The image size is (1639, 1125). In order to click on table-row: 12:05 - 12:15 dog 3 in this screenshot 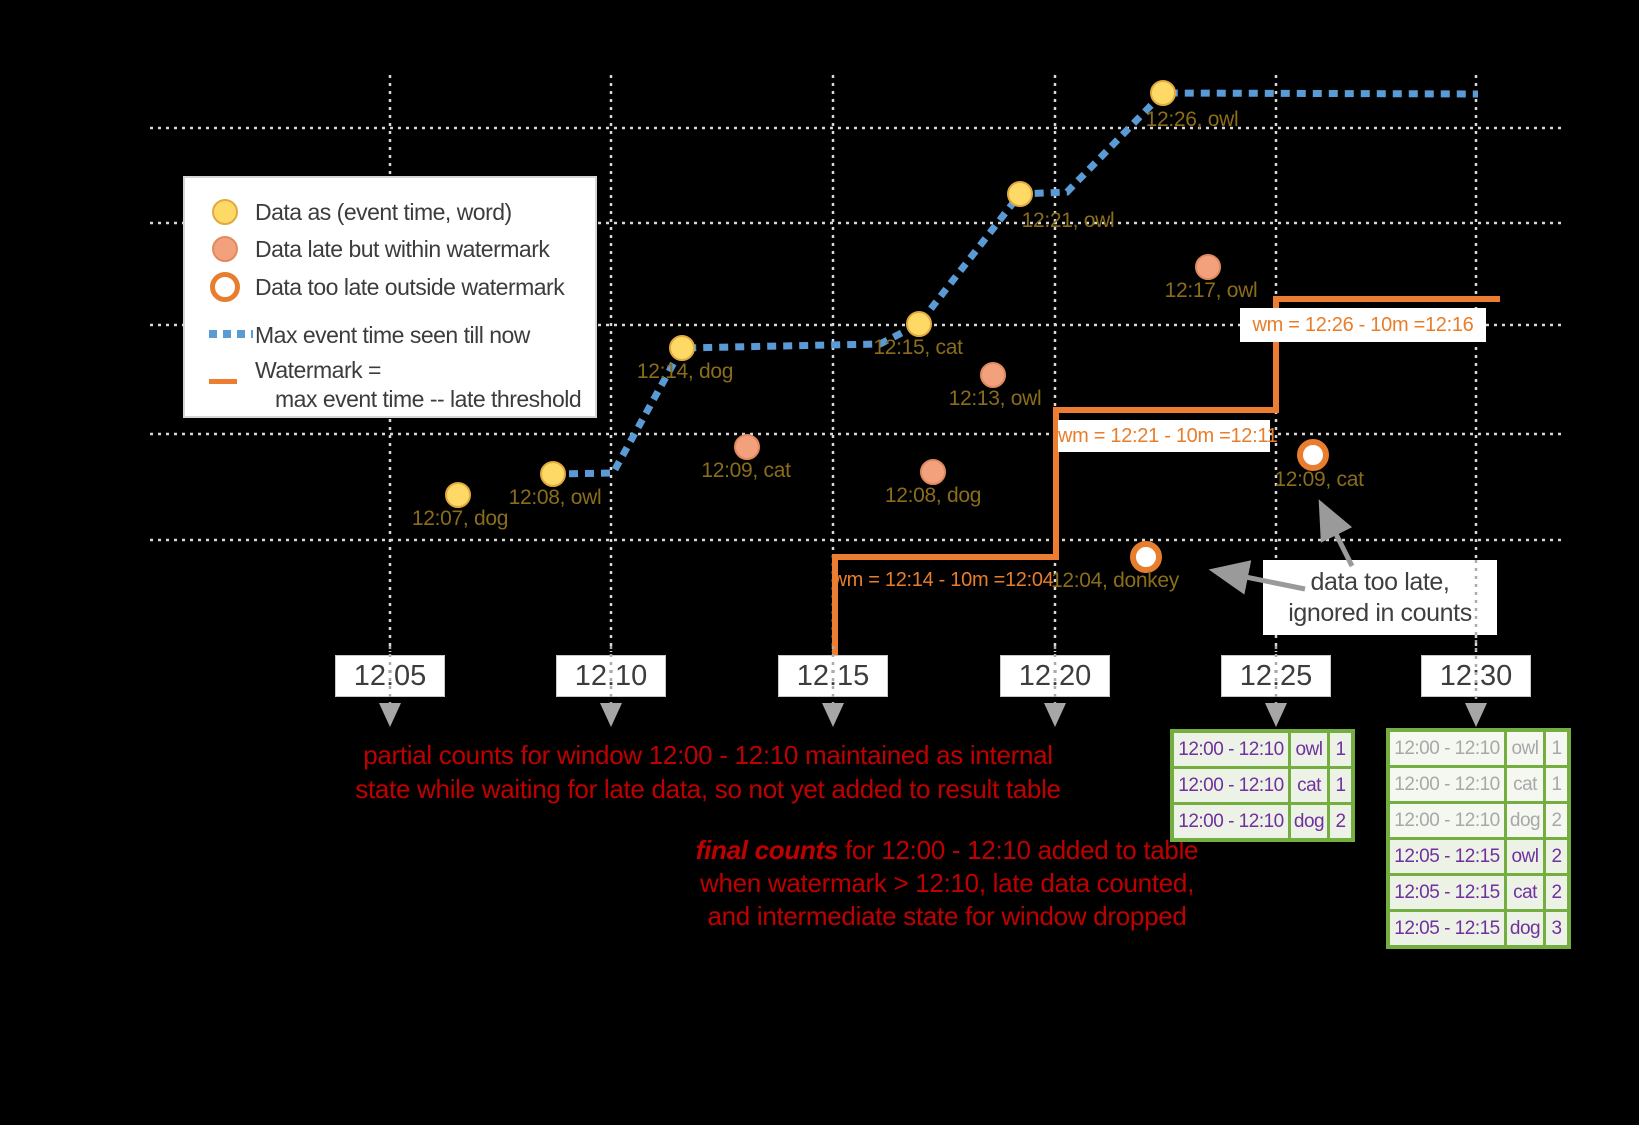, I will do `click(1478, 928)`.